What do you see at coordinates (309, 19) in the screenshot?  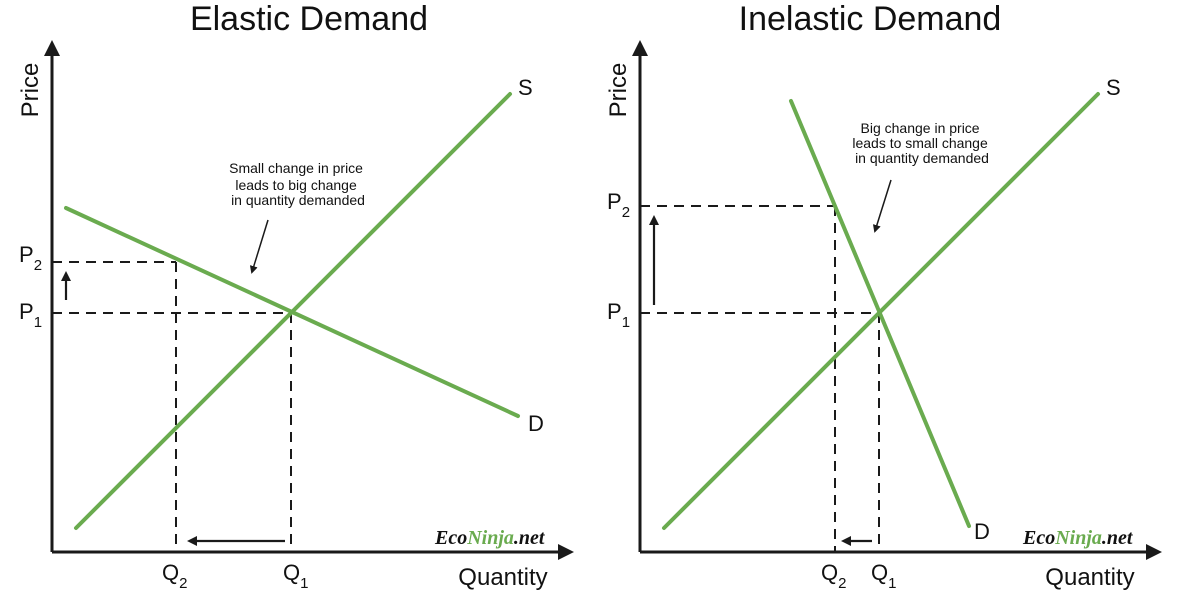 I see `panel-title: Elastic Demand` at bounding box center [309, 19].